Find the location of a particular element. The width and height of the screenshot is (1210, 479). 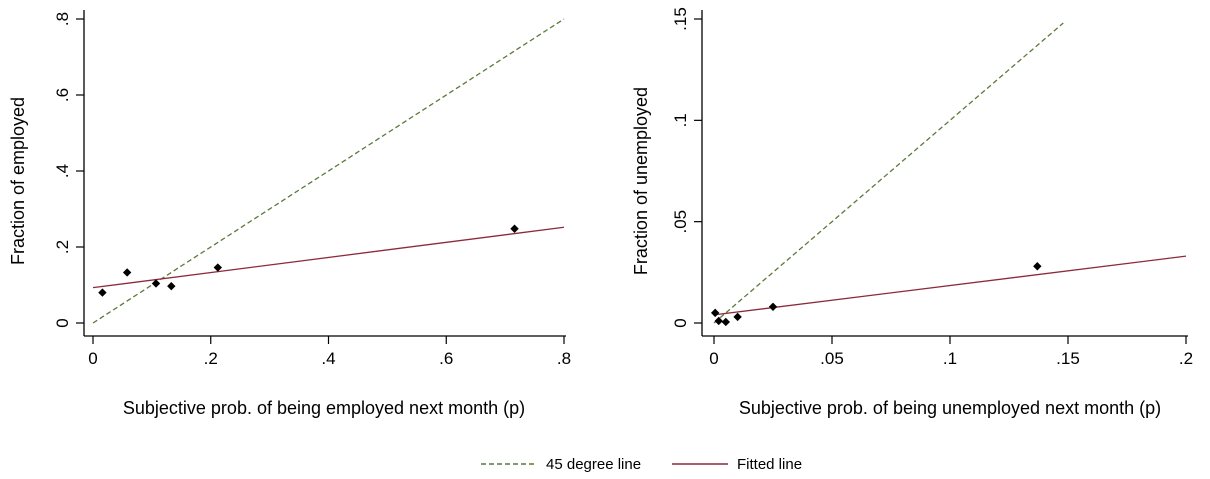

y-axis-title: Fraction of unemployed is located at coordinates (641, 181).